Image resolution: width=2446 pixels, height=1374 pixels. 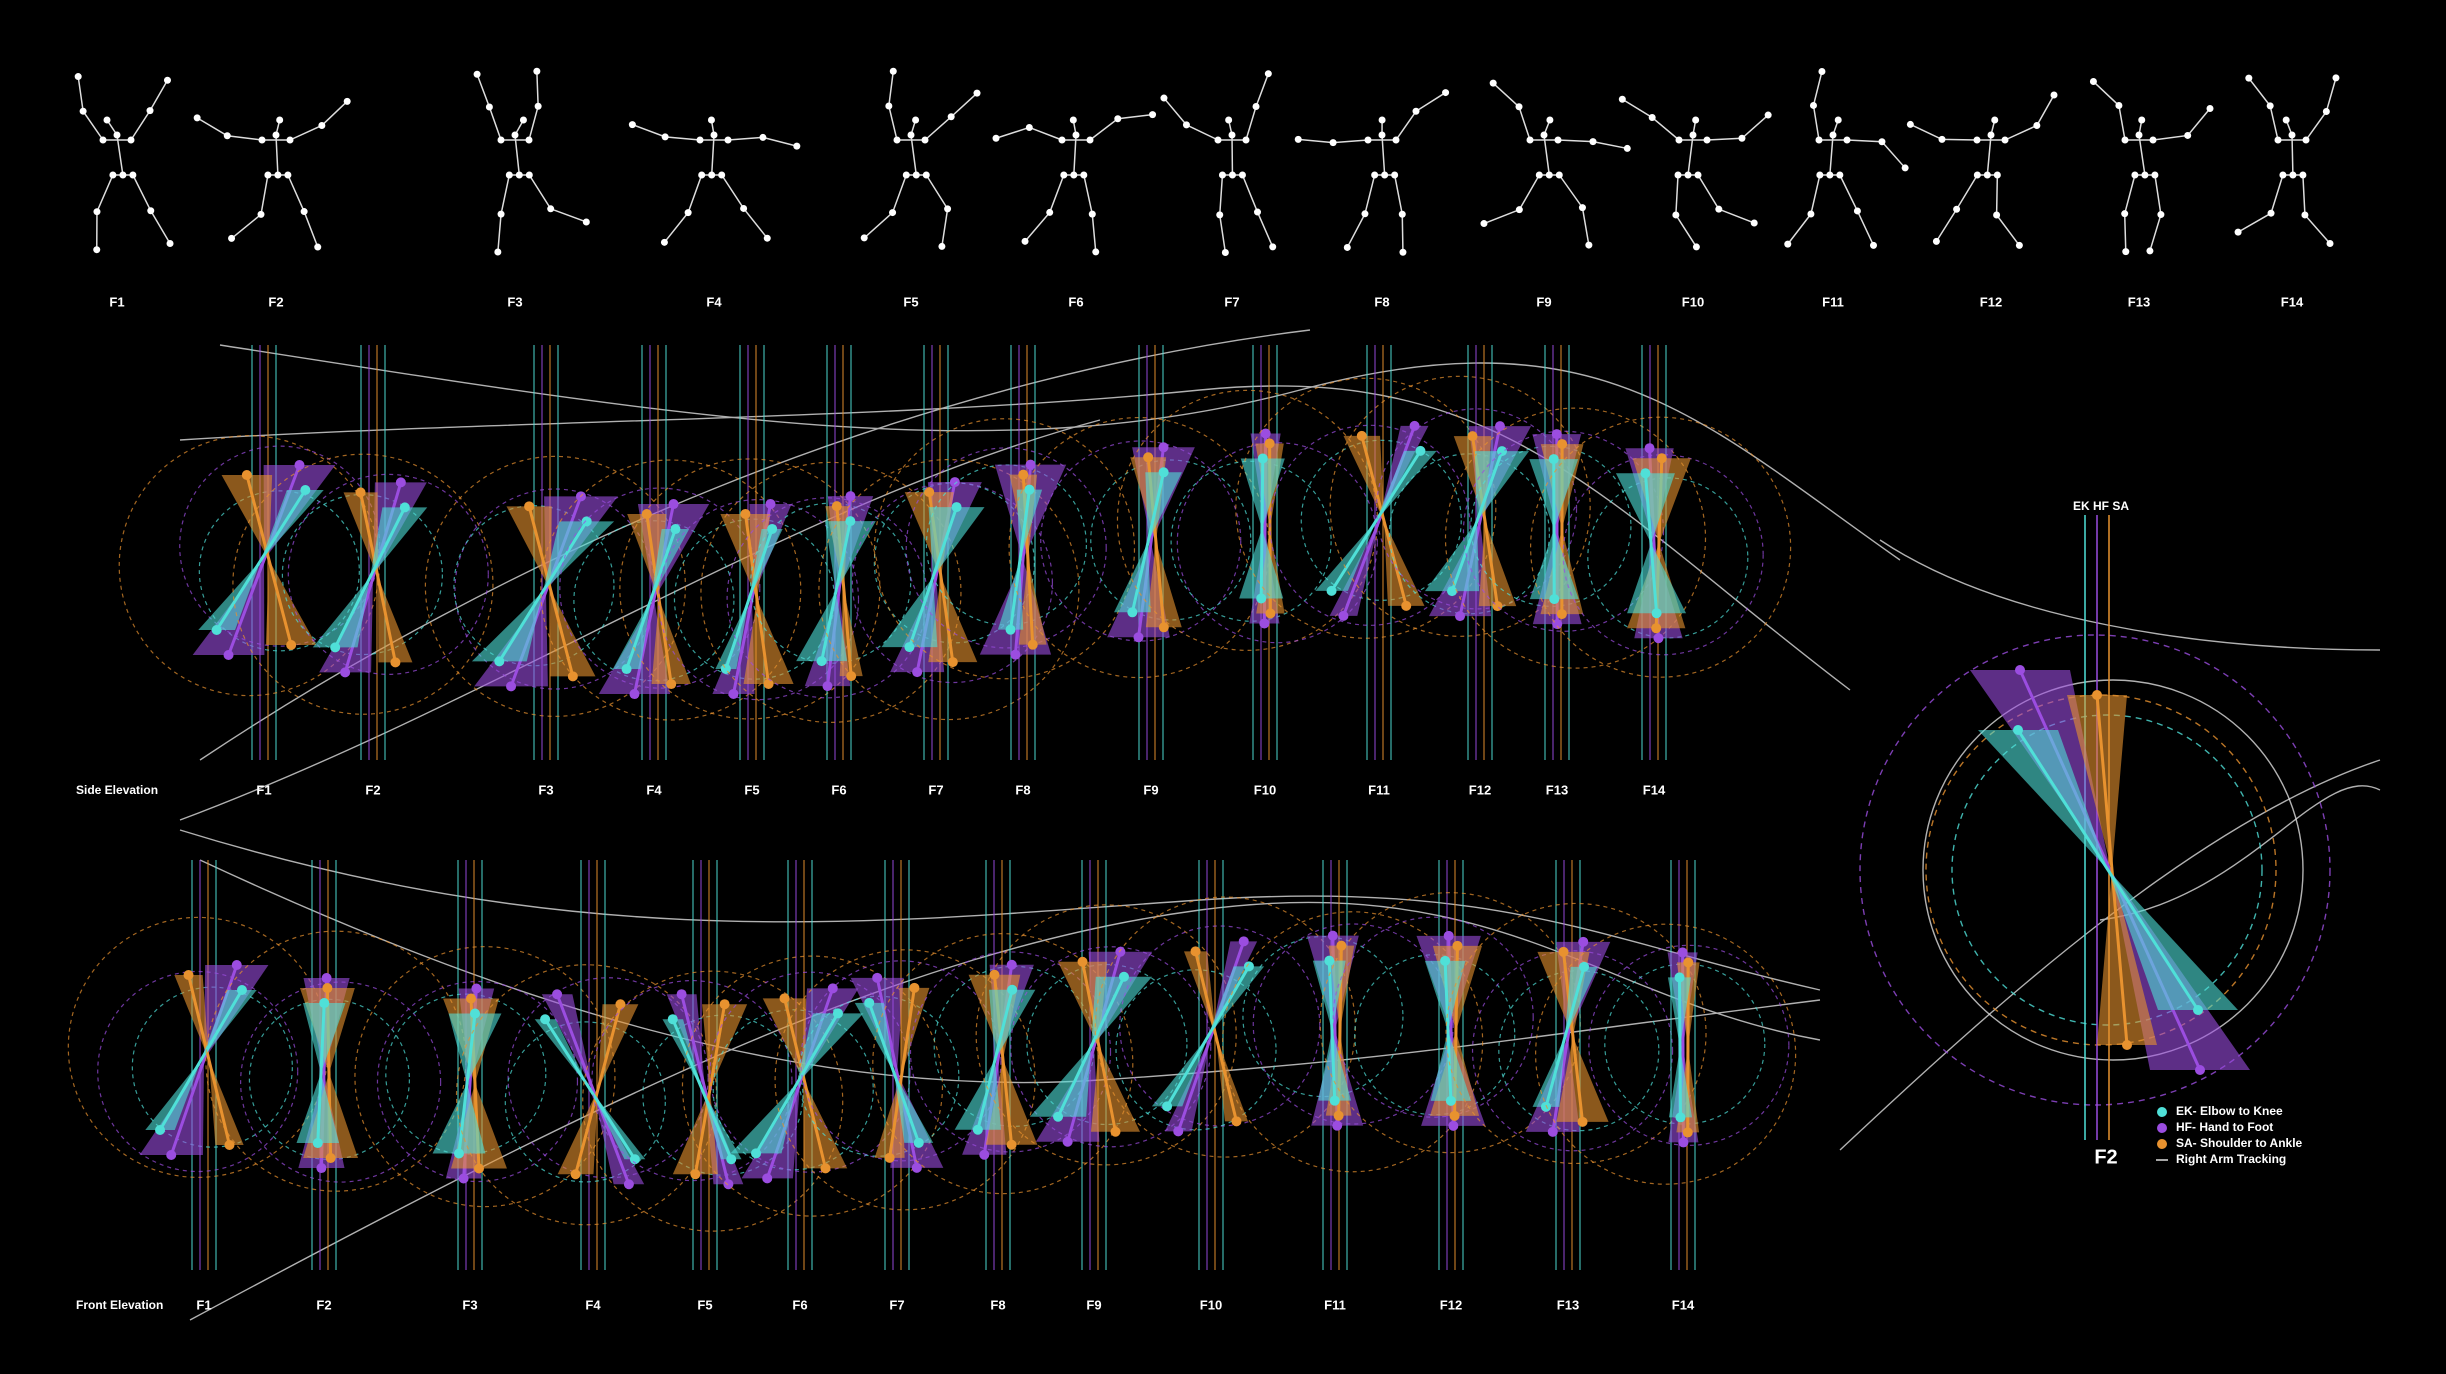 What do you see at coordinates (799, 1304) in the screenshot?
I see `frame-label: F6` at bounding box center [799, 1304].